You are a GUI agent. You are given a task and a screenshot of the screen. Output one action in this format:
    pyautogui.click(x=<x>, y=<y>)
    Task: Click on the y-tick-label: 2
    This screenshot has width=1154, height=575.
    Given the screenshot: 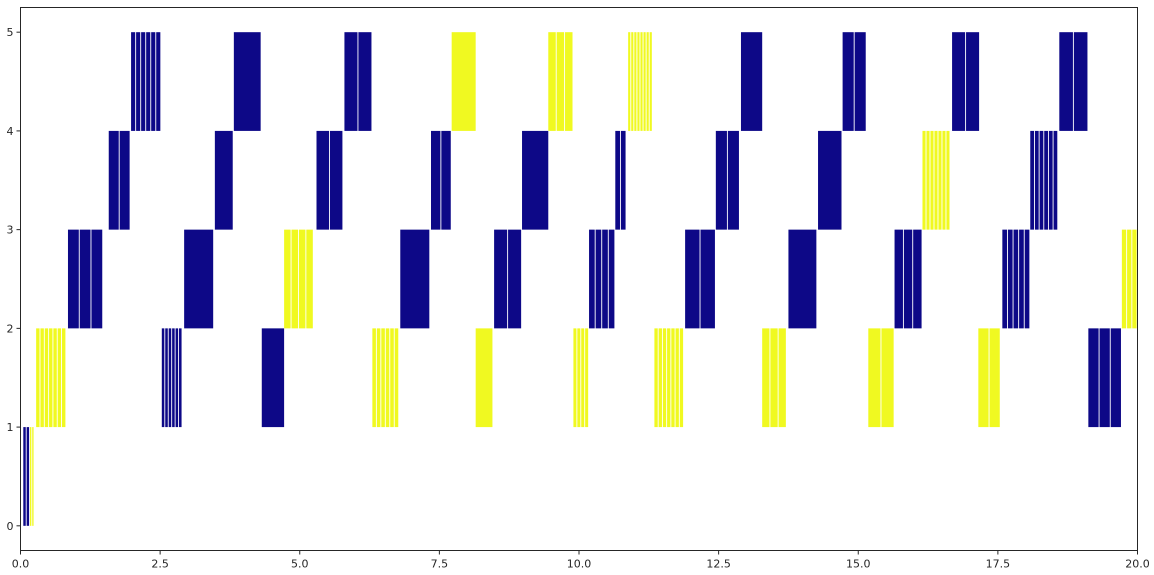 What is the action you would take?
    pyautogui.click(x=10, y=328)
    